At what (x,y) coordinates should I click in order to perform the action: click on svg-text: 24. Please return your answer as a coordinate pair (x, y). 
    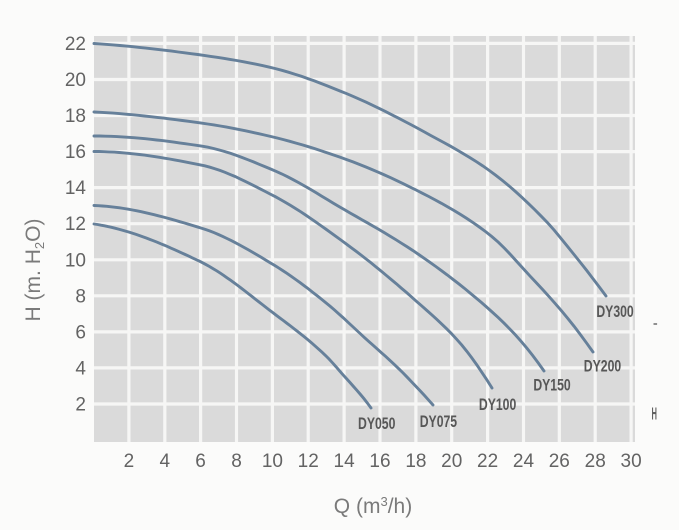
    Looking at the image, I should click on (524, 461).